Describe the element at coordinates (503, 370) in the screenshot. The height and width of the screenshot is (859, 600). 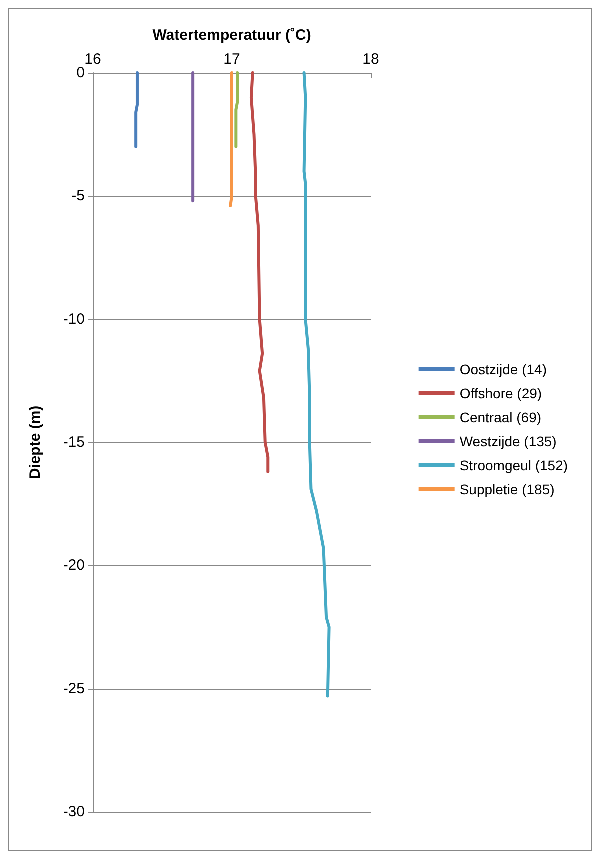
I see `legend-label: Oostzijde (14)` at that location.